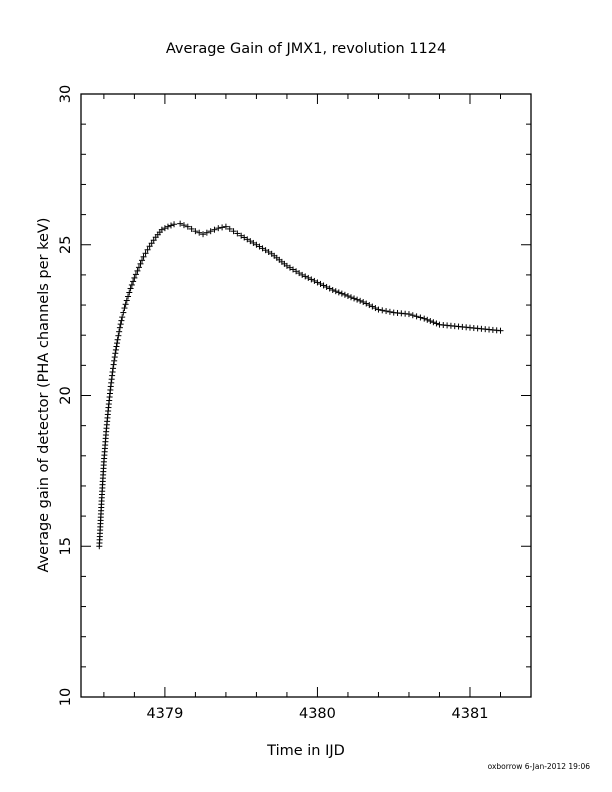 Image resolution: width=612 pixels, height=792 pixels. I want to click on x-tick-label: 4379, so click(164, 714).